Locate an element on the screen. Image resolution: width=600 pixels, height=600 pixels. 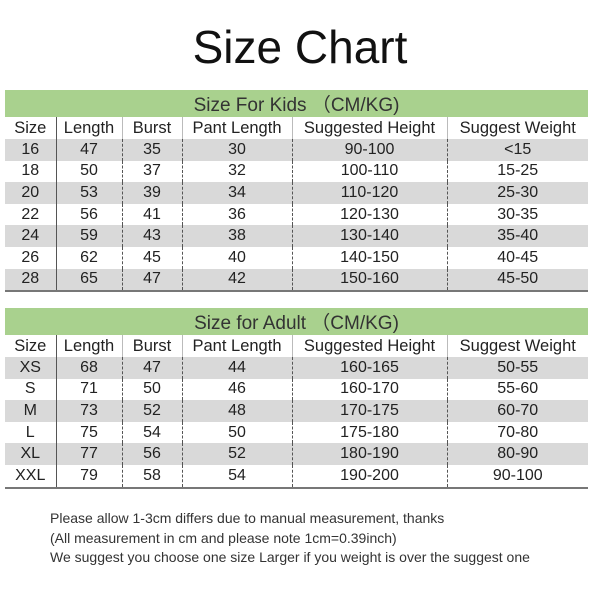
table-title-row: Size For Kids （CM/KG) is located at coordinates (296, 103).